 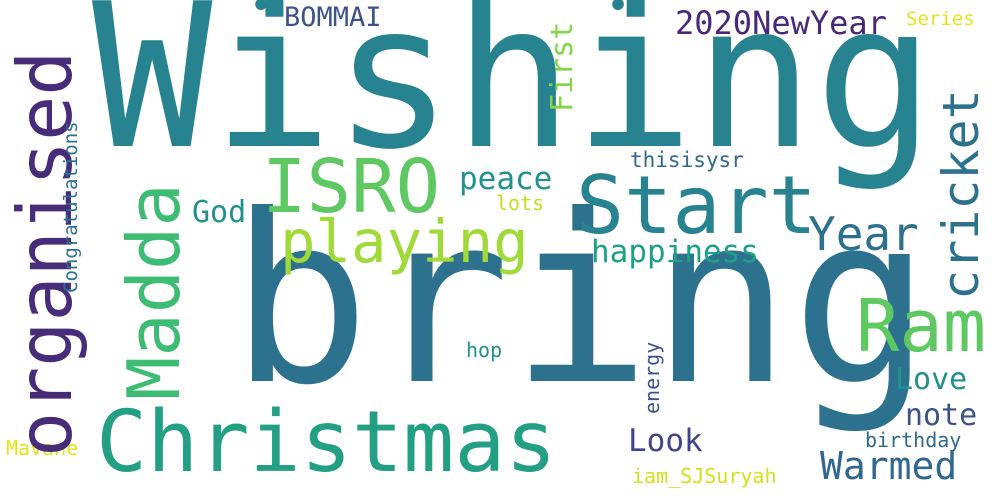 I want to click on word-start: Start, so click(x=696, y=205).